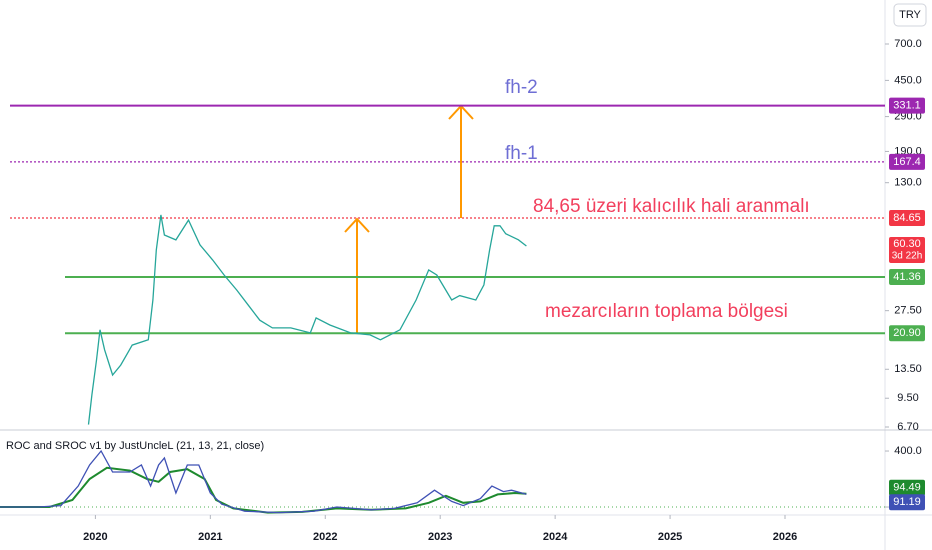 The height and width of the screenshot is (550, 932). I want to click on last-value-label: 94.49, so click(907, 488).